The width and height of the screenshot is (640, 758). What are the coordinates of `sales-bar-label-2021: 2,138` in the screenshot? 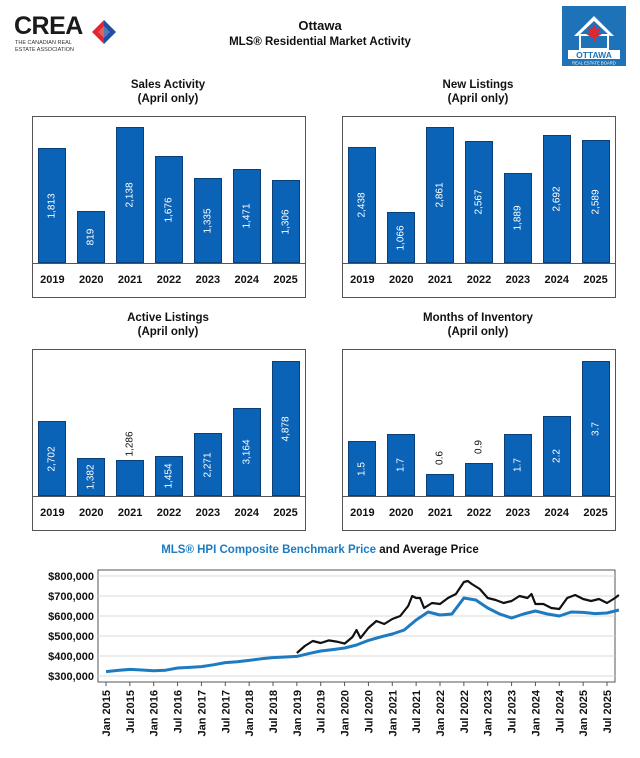 It's located at (130, 195).